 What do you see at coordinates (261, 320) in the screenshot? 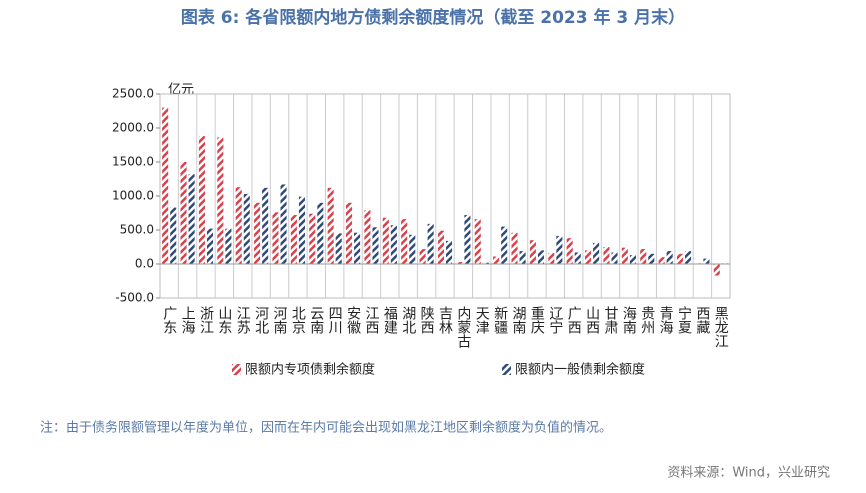
I see `x-tick-label: 河北` at bounding box center [261, 320].